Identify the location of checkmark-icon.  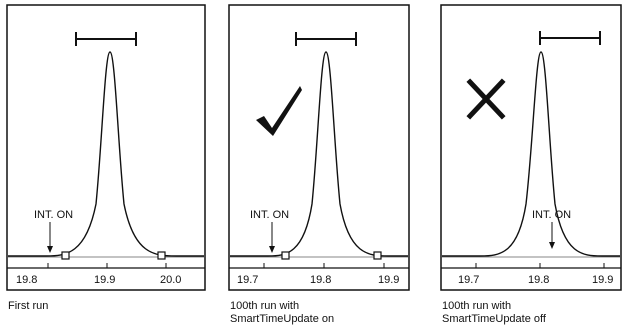
(279, 111).